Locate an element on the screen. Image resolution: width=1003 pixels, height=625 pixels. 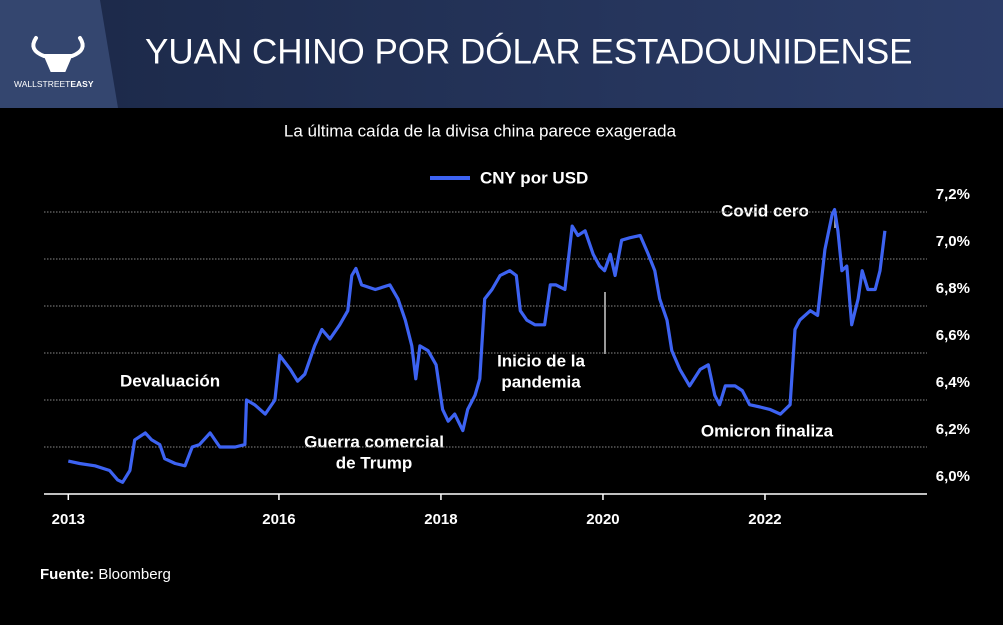
logo-head is located at coordinates (58, 63).